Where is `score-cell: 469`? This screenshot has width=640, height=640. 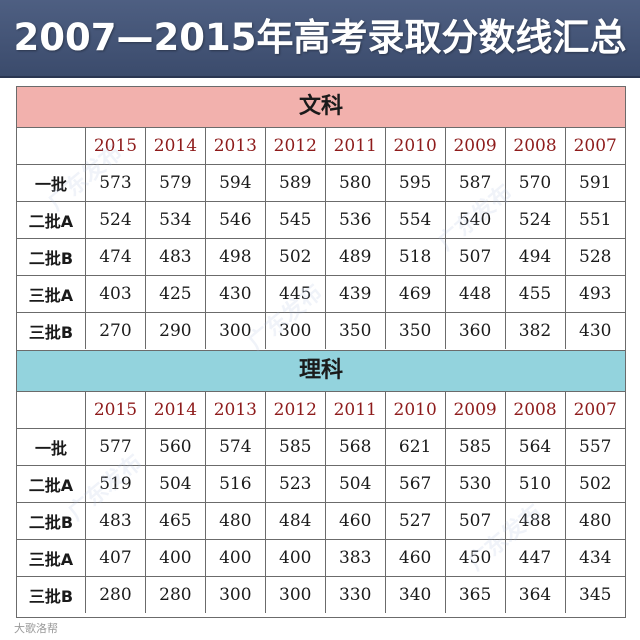 score-cell: 469 is located at coordinates (415, 294).